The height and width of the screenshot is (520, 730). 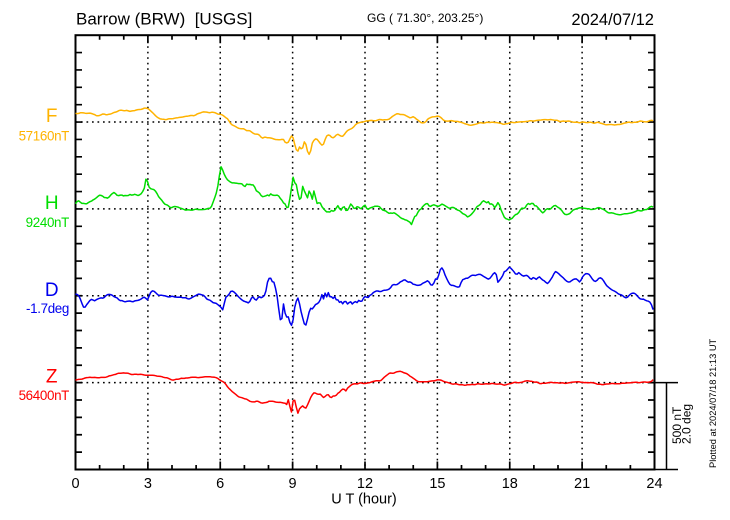 I want to click on svg-text: 12, so click(x=365, y=484).